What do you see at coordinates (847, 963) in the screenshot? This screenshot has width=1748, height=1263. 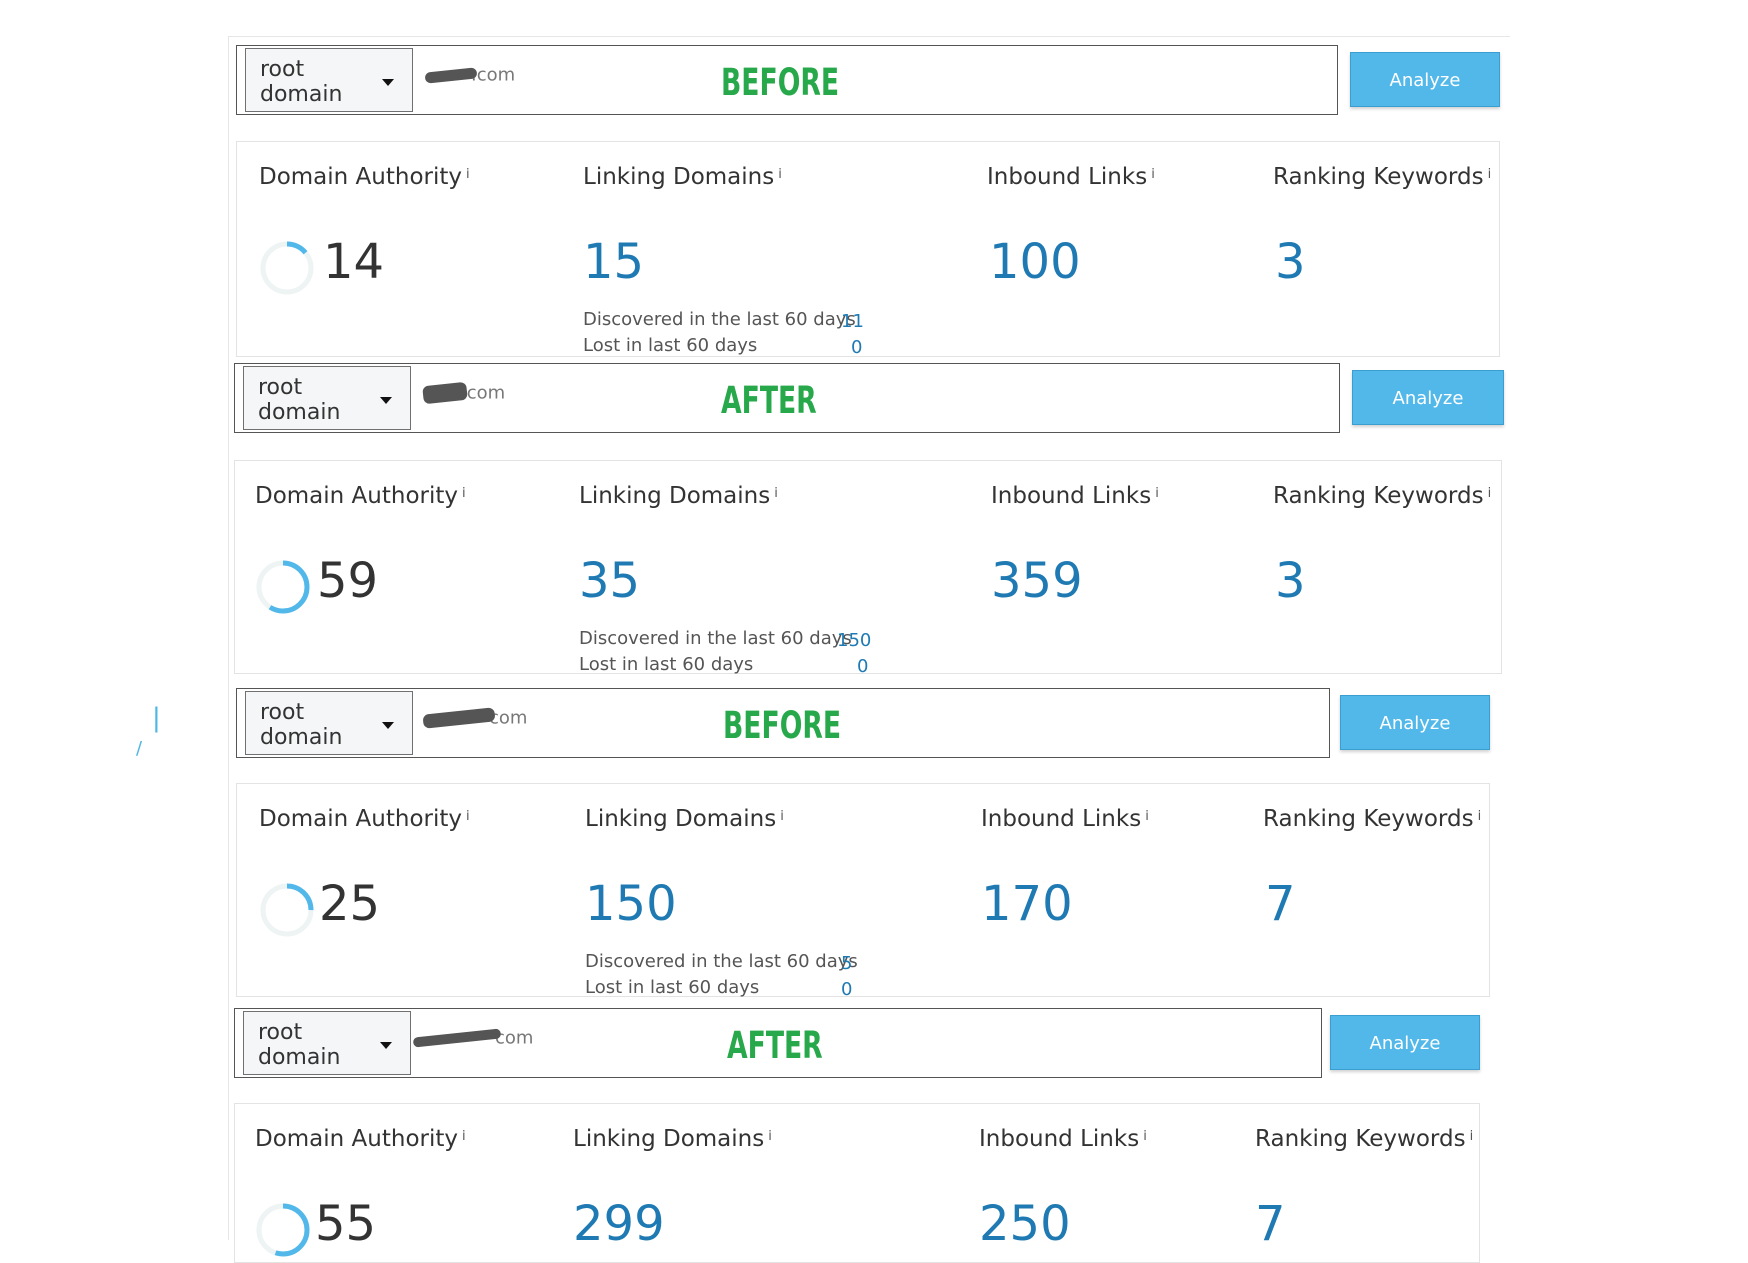 I see `discovered-count: 5` at bounding box center [847, 963].